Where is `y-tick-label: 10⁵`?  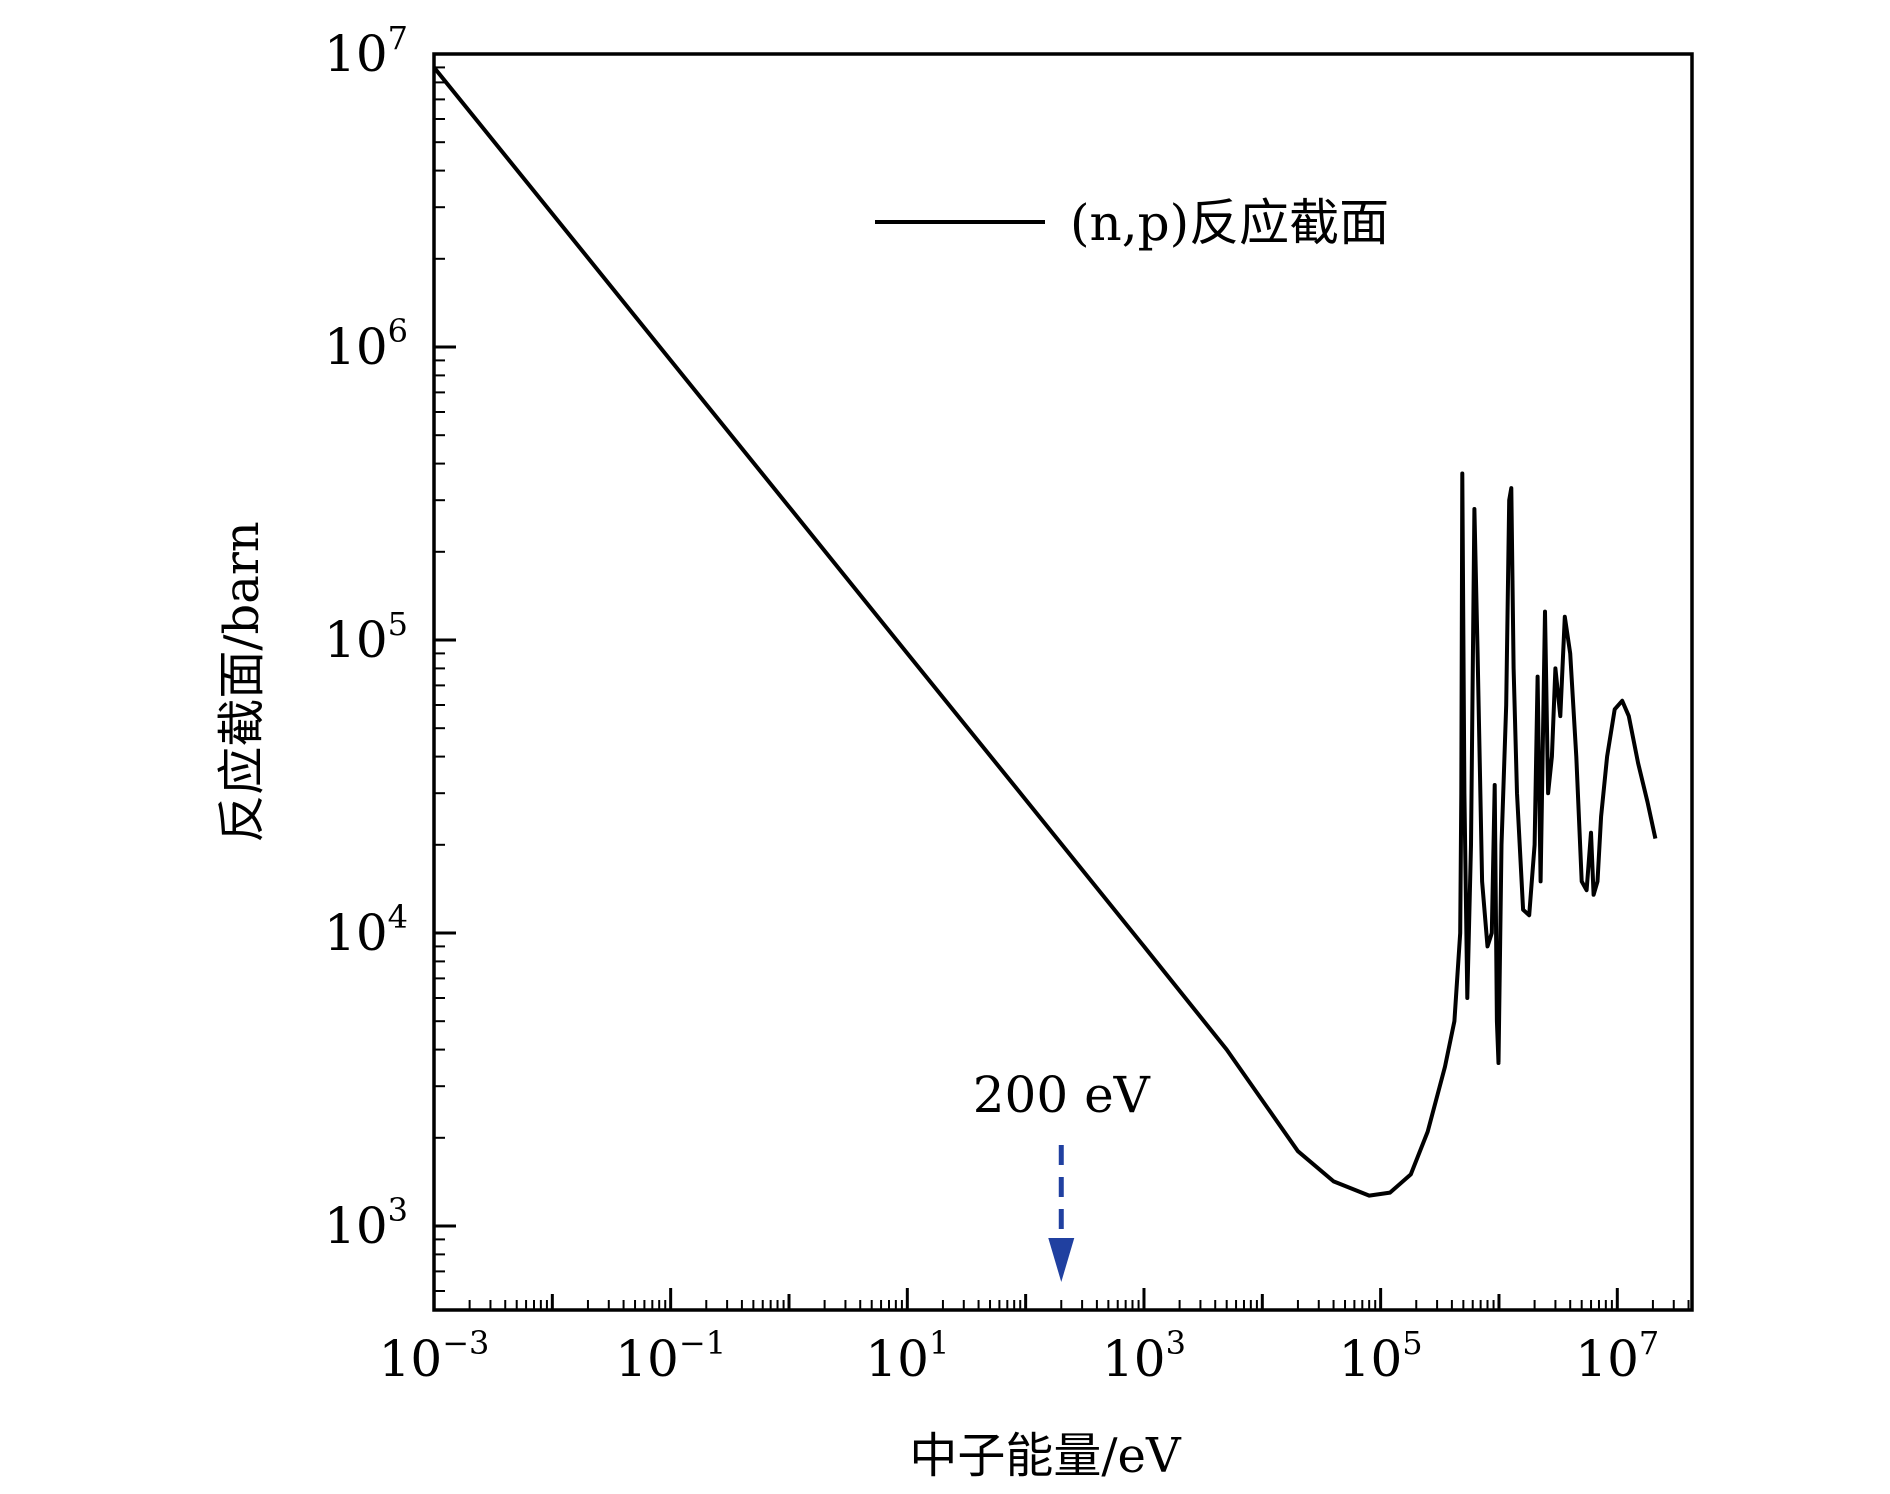 y-tick-label: 10⁵ is located at coordinates (366, 637).